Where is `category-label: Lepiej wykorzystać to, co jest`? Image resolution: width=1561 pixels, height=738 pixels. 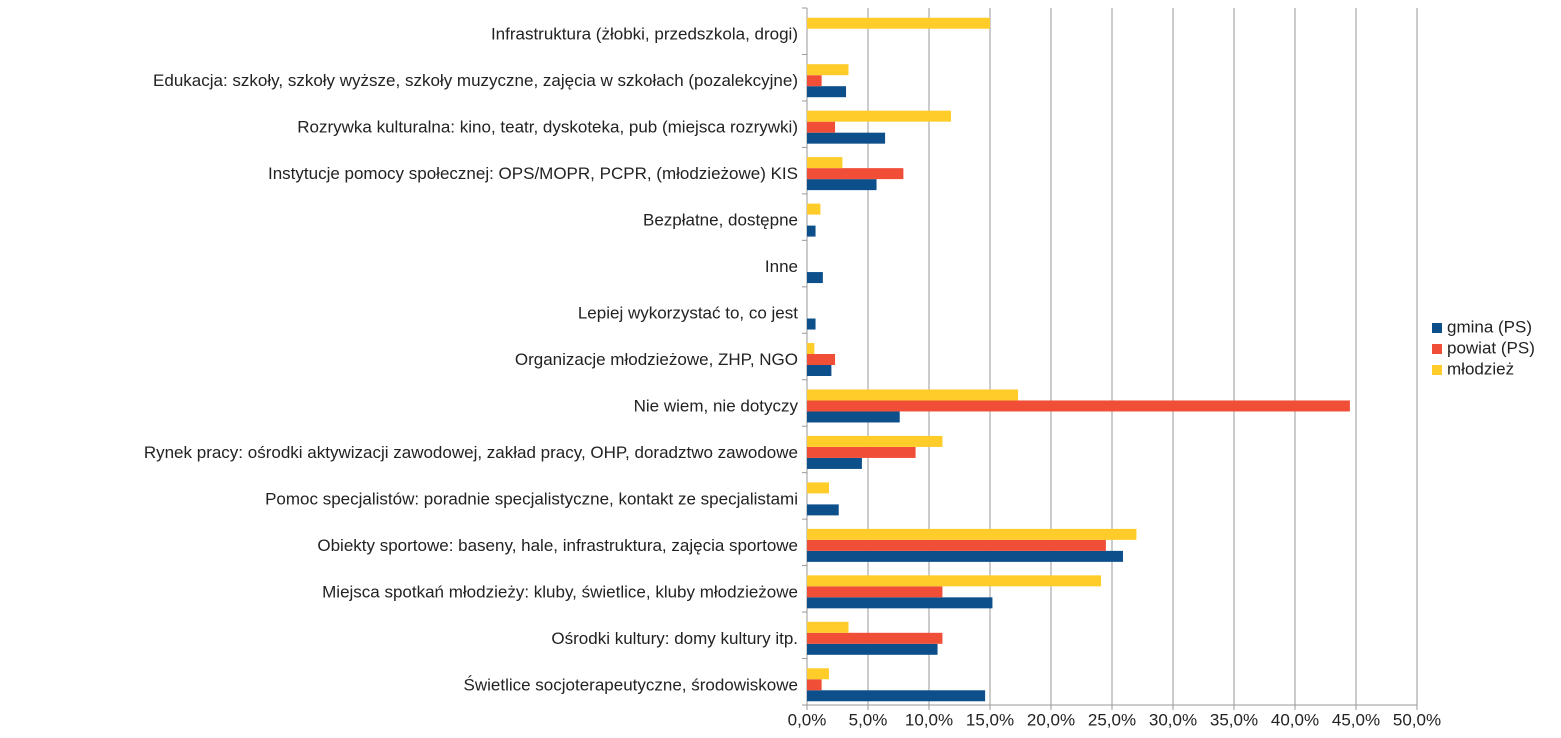
category-label: Lepiej wykorzystać to, co jest is located at coordinates (688, 313).